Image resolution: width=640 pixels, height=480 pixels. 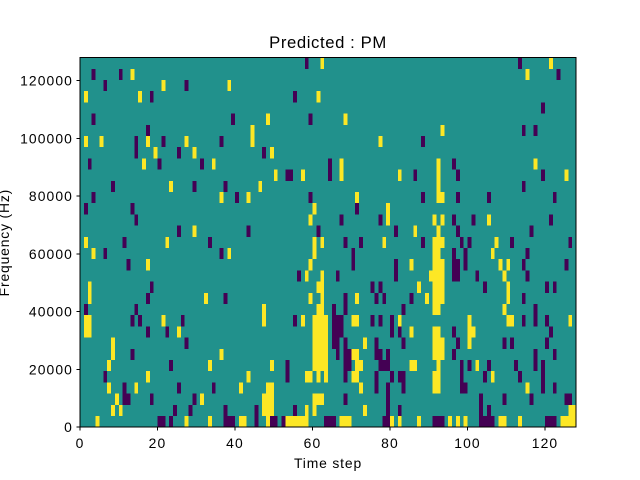 I want to click on svg-text: Predicted : PM, so click(x=328, y=42).